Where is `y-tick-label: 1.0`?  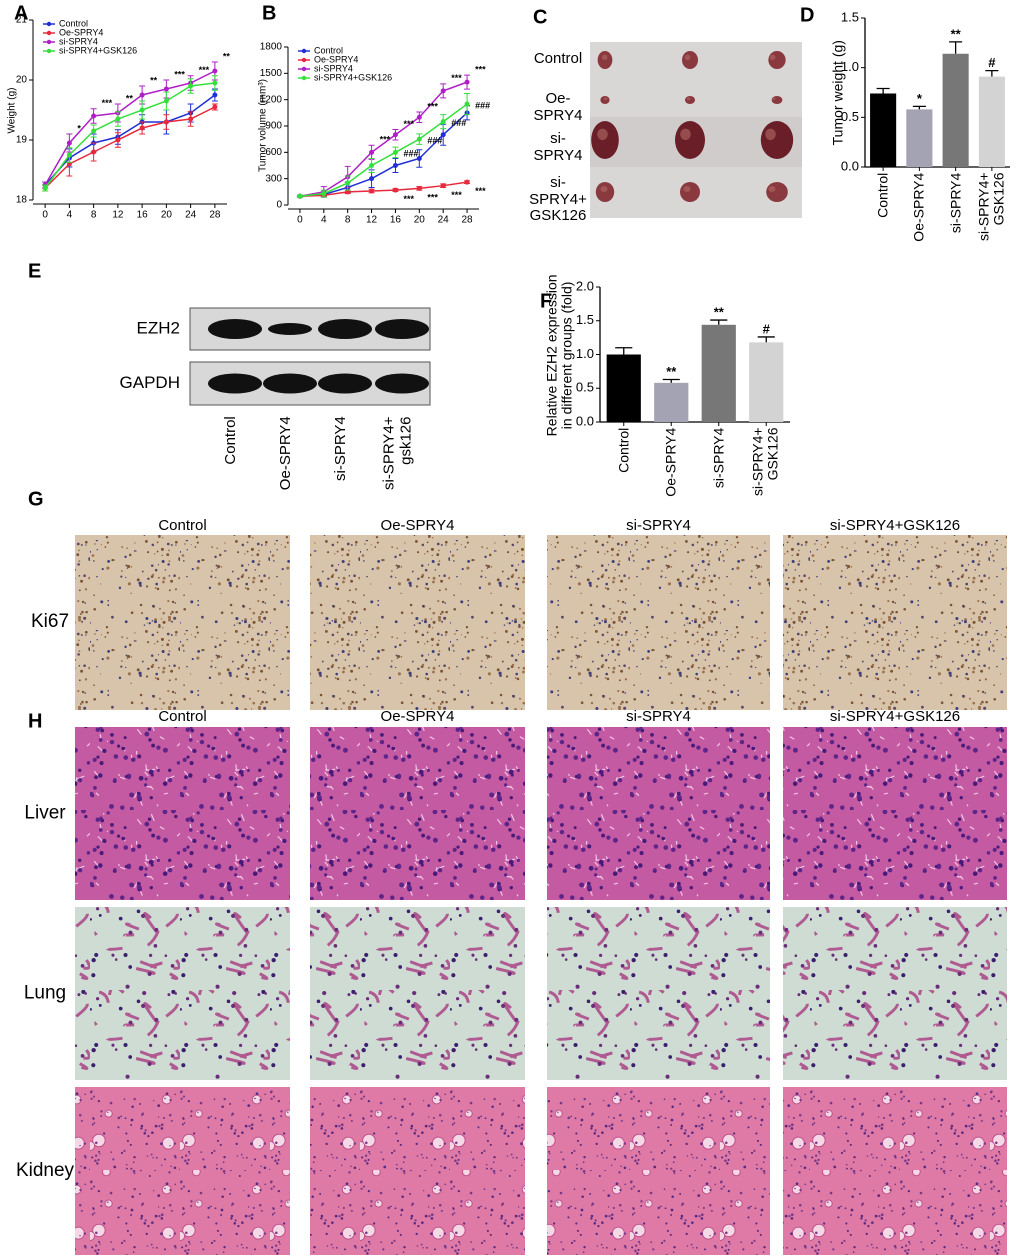 y-tick-label: 1.0 is located at coordinates (585, 353).